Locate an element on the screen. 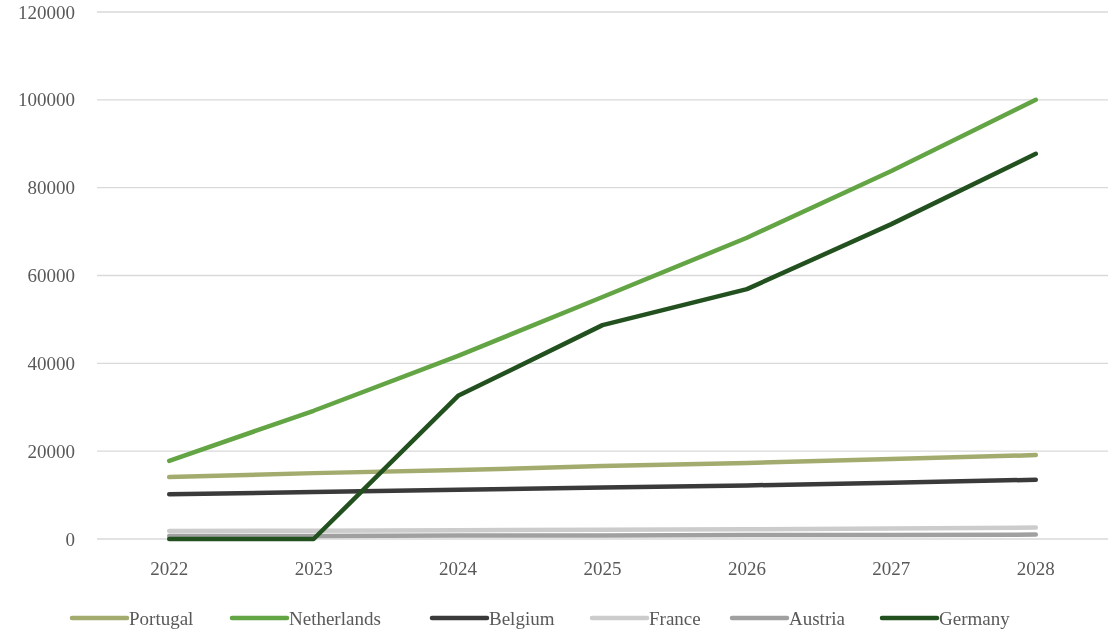 This screenshot has height=630, width=1110. x-tick-label: 2027 is located at coordinates (891, 568).